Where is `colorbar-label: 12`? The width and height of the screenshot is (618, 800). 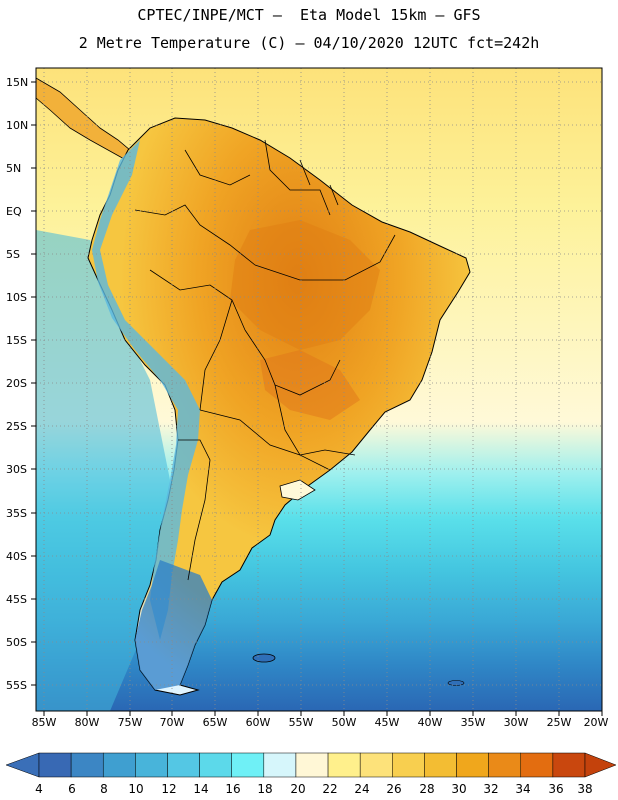
colorbar-label: 12 is located at coordinates (169, 789).